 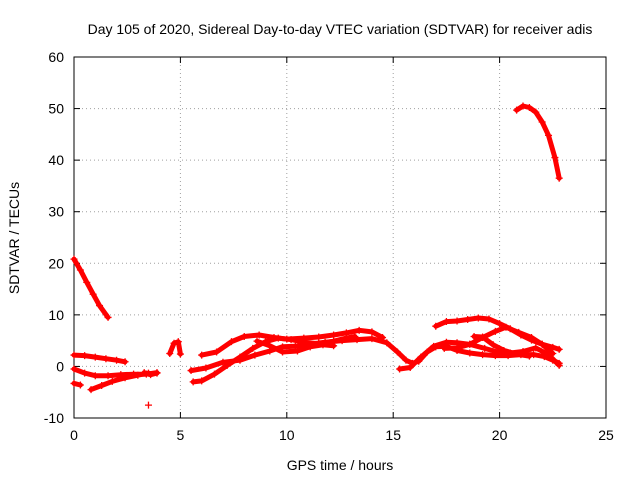 I want to click on y-tick-label: 60, so click(x=56, y=57).